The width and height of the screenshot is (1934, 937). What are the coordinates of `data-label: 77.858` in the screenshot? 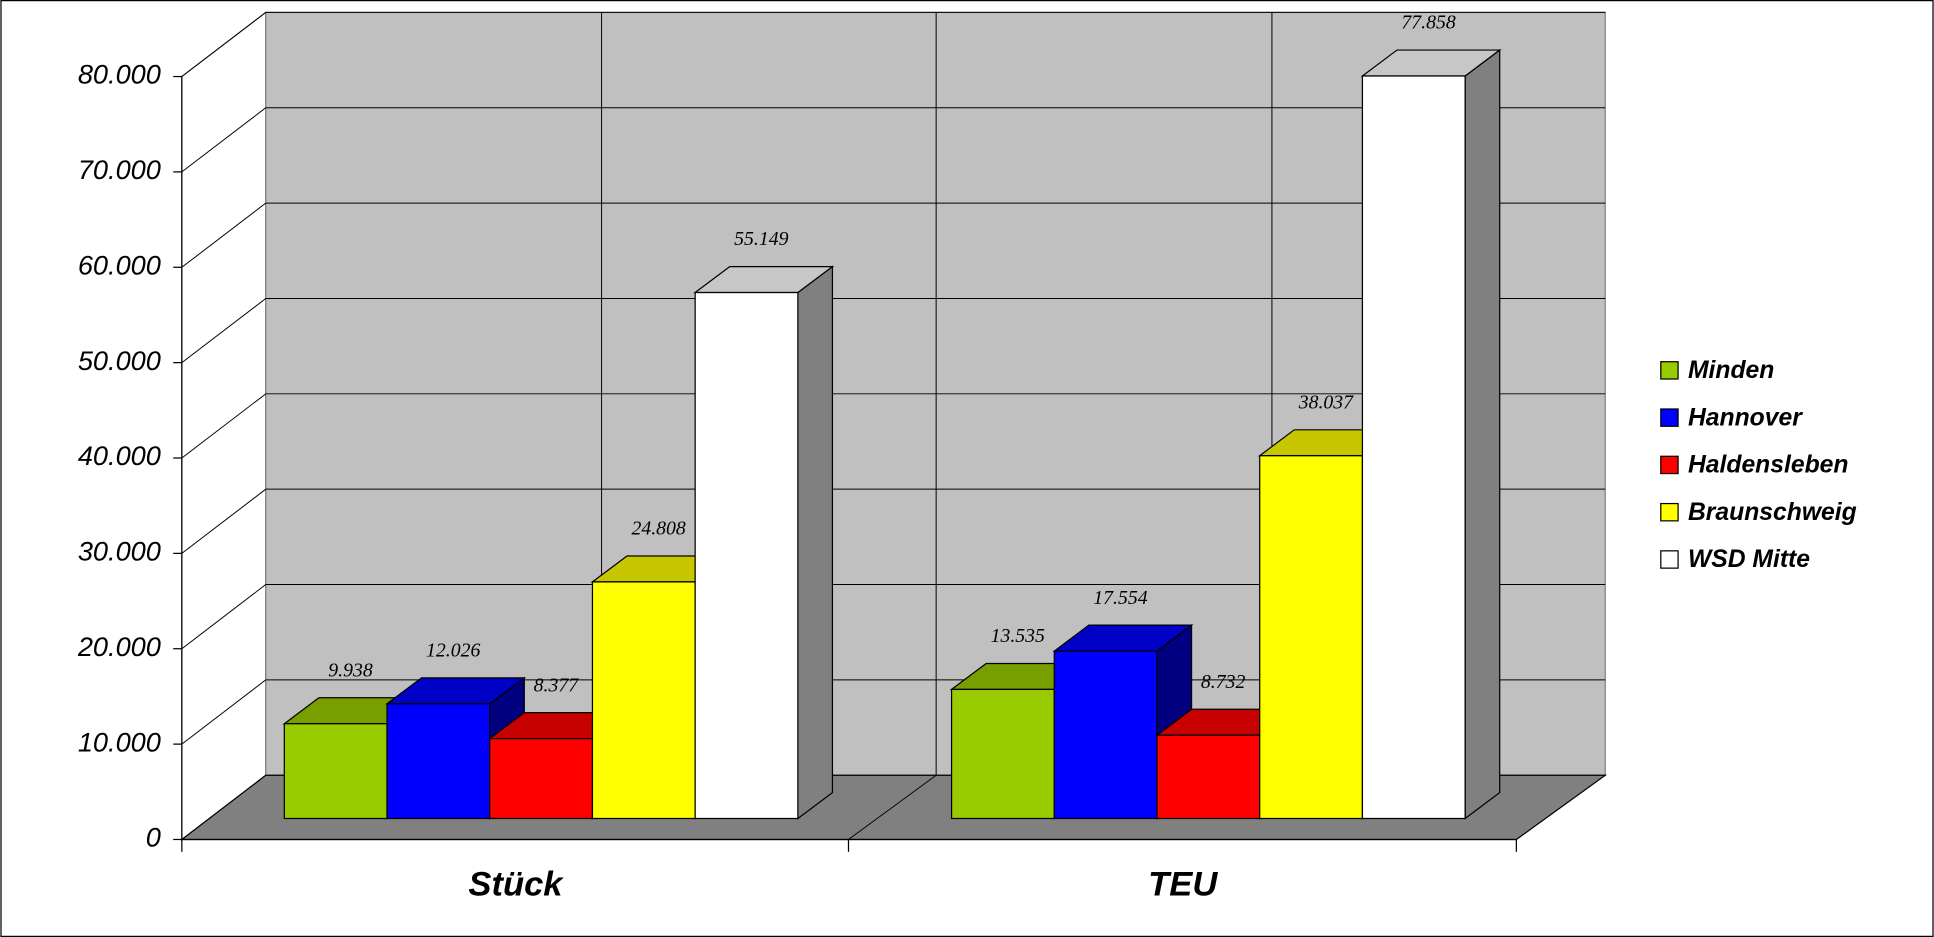 It's located at (1428, 23).